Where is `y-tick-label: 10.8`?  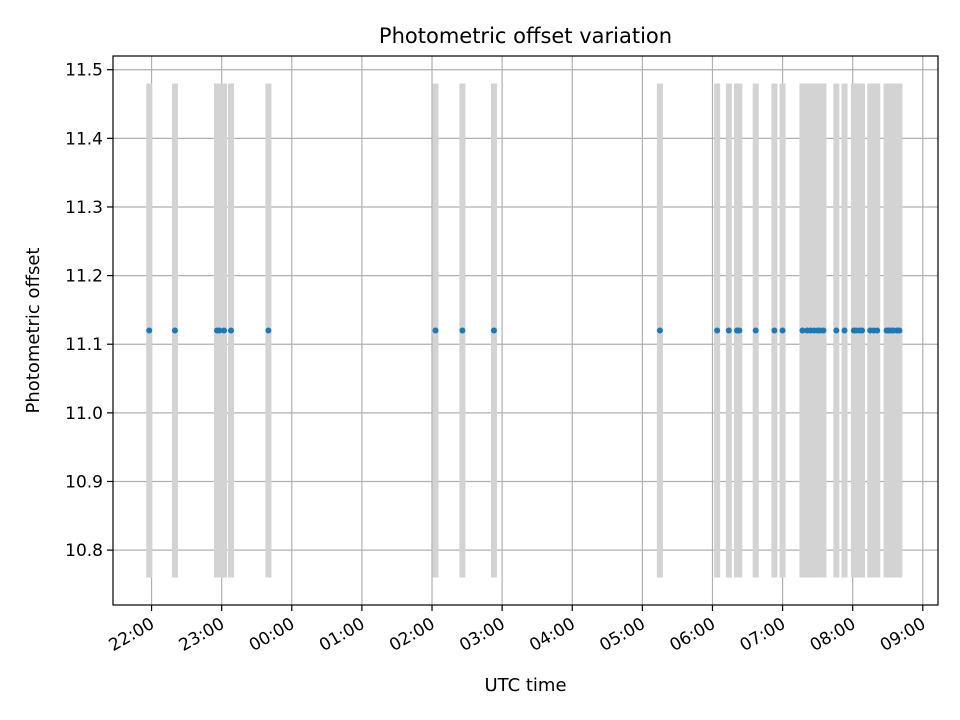 y-tick-label: 10.8 is located at coordinates (84, 551).